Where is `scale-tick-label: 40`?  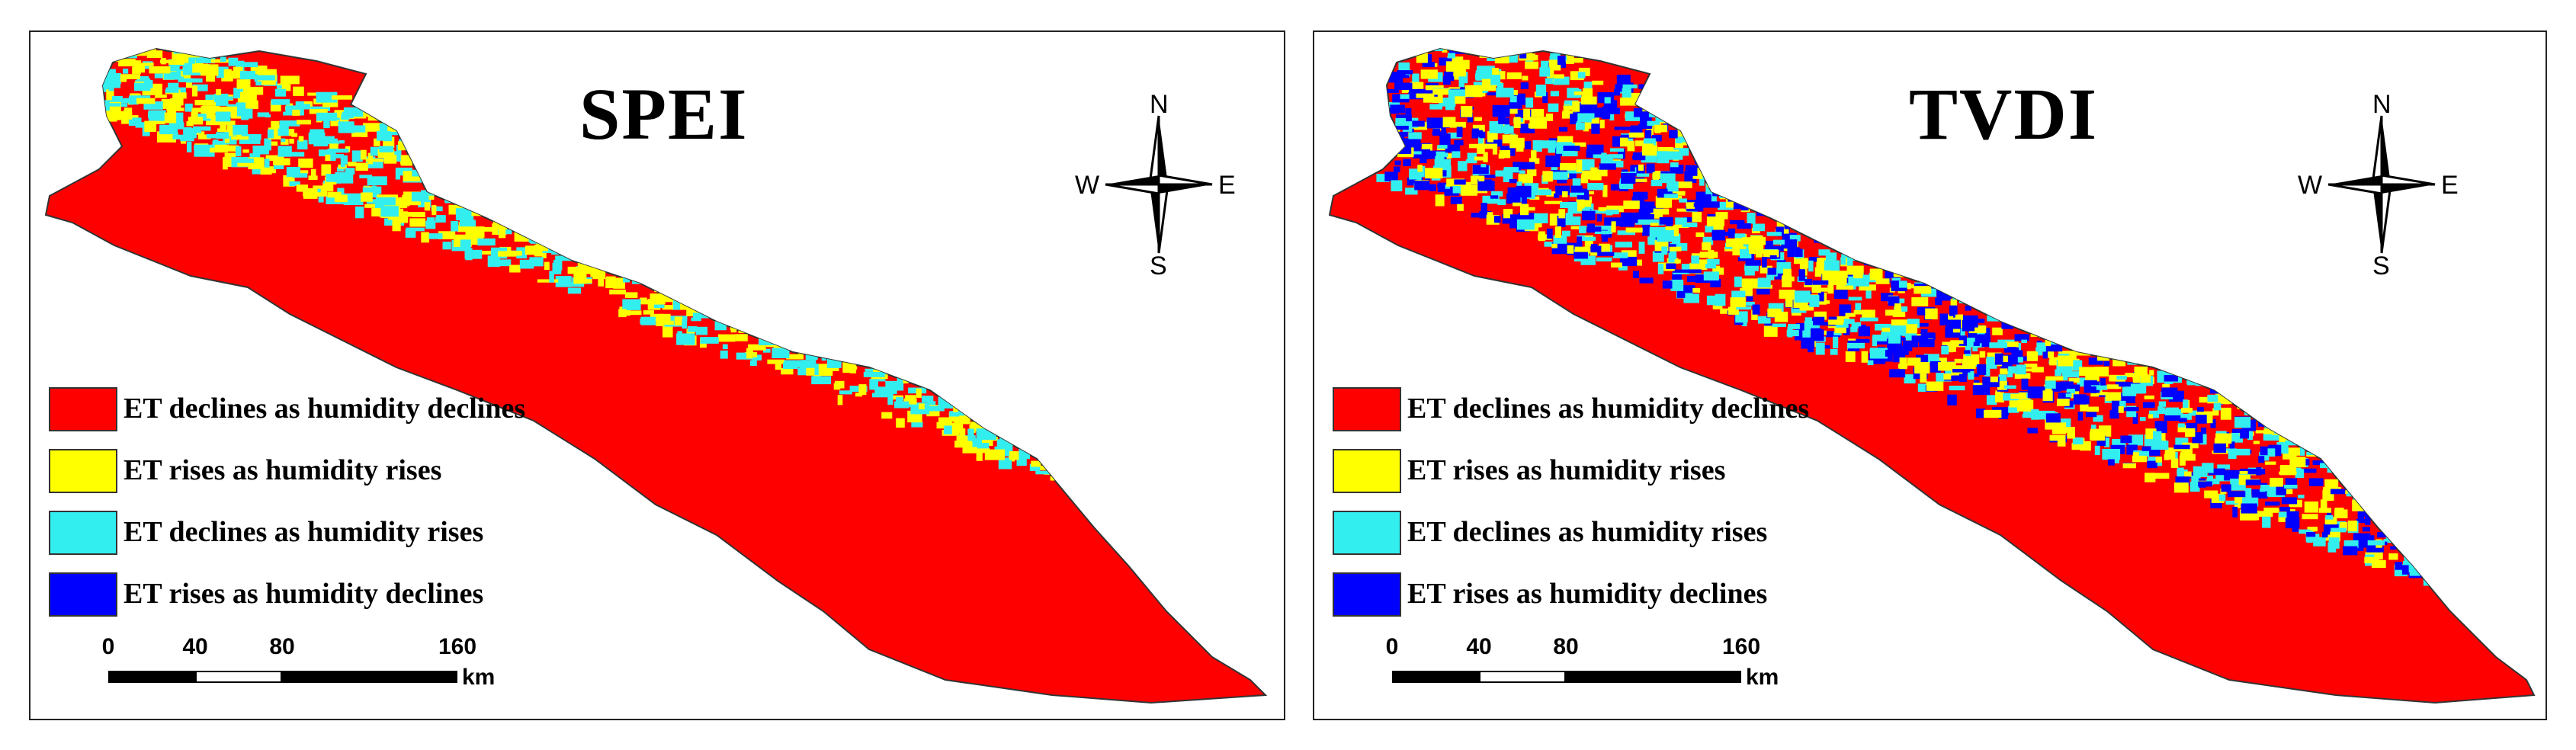
scale-tick-label: 40 is located at coordinates (1479, 647).